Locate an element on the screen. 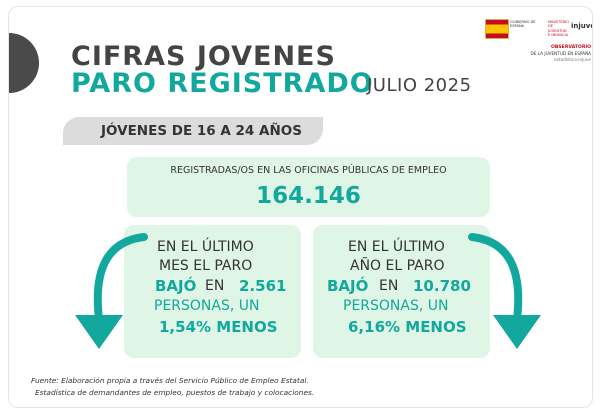 This screenshot has width=600, height=413. yearly-verb: BAJÓ is located at coordinates (348, 286).